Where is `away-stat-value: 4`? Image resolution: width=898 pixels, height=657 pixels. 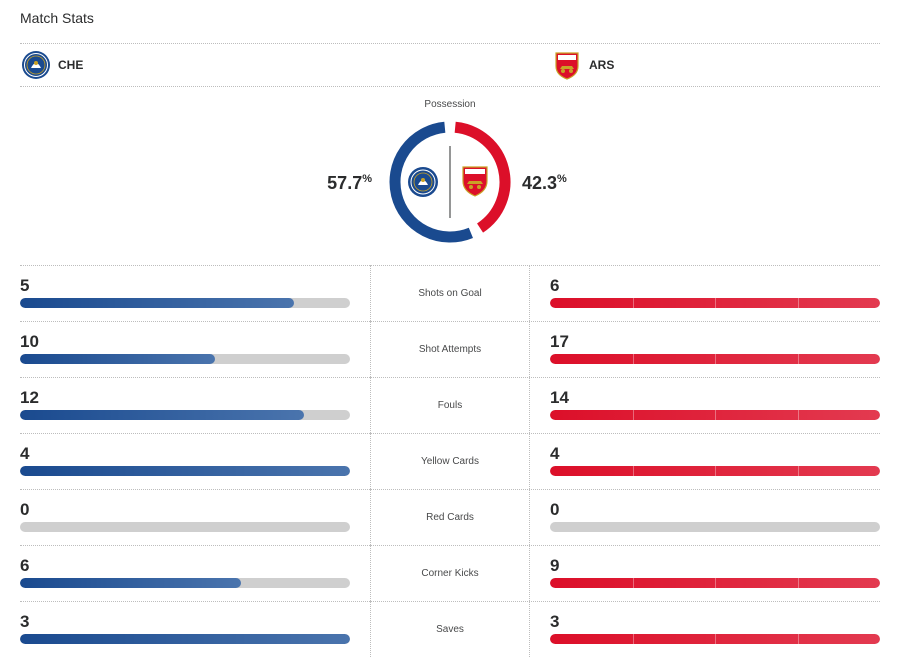
away-stat-value: 4 is located at coordinates (555, 453).